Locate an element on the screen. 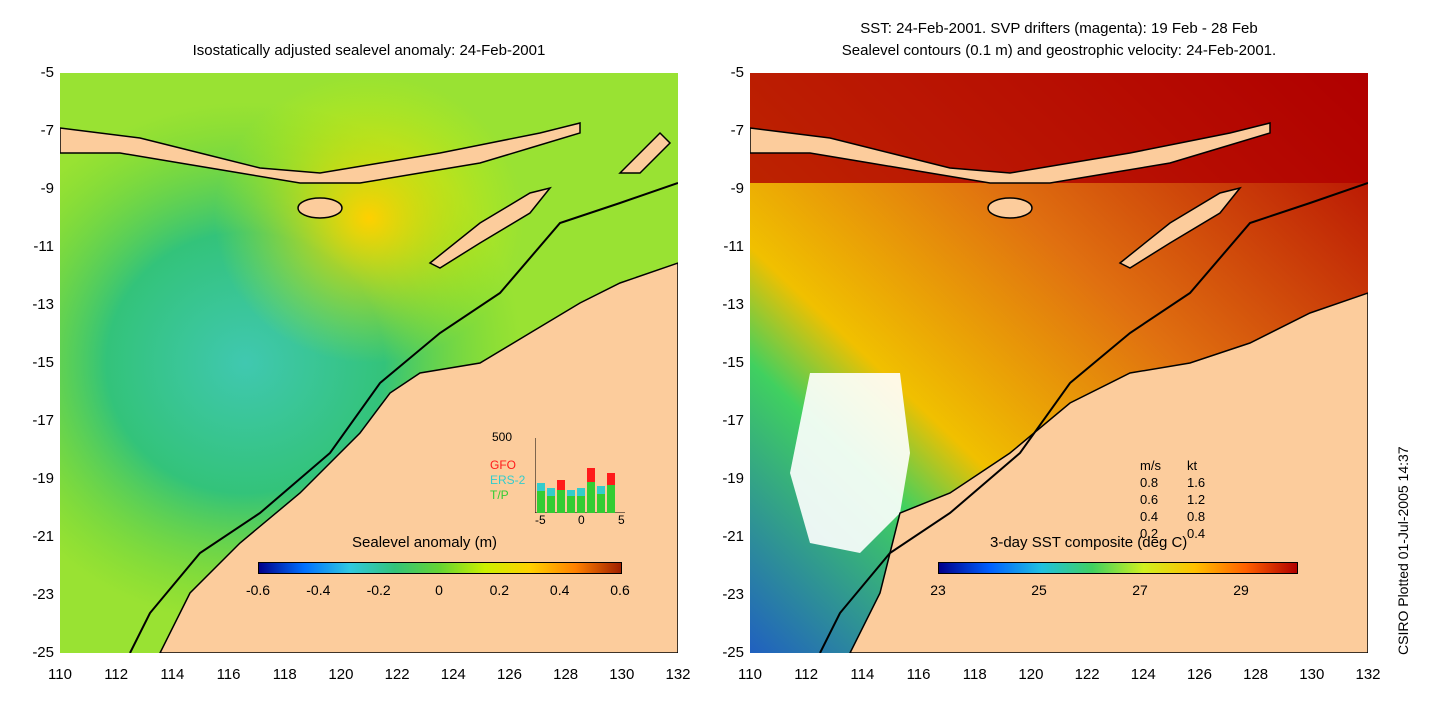 Image resolution: width=1440 pixels, height=720 pixels. right-colorbar-label: 3-day SST composite (deg C) is located at coordinates (1089, 542).